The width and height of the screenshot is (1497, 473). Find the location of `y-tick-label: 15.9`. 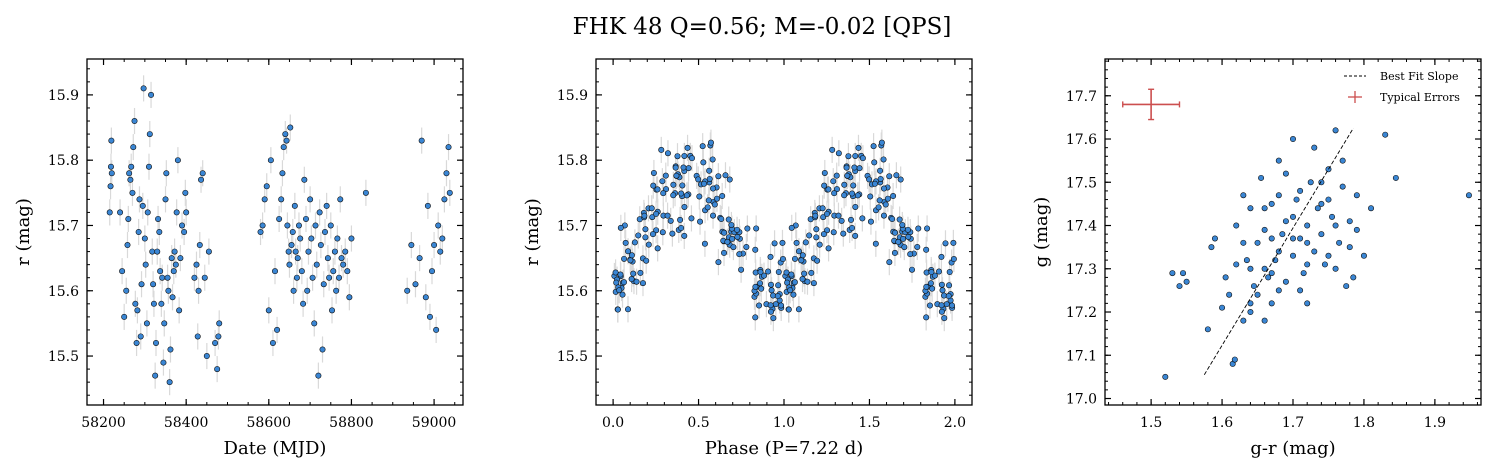

y-tick-label: 15.9 is located at coordinates (63, 96).